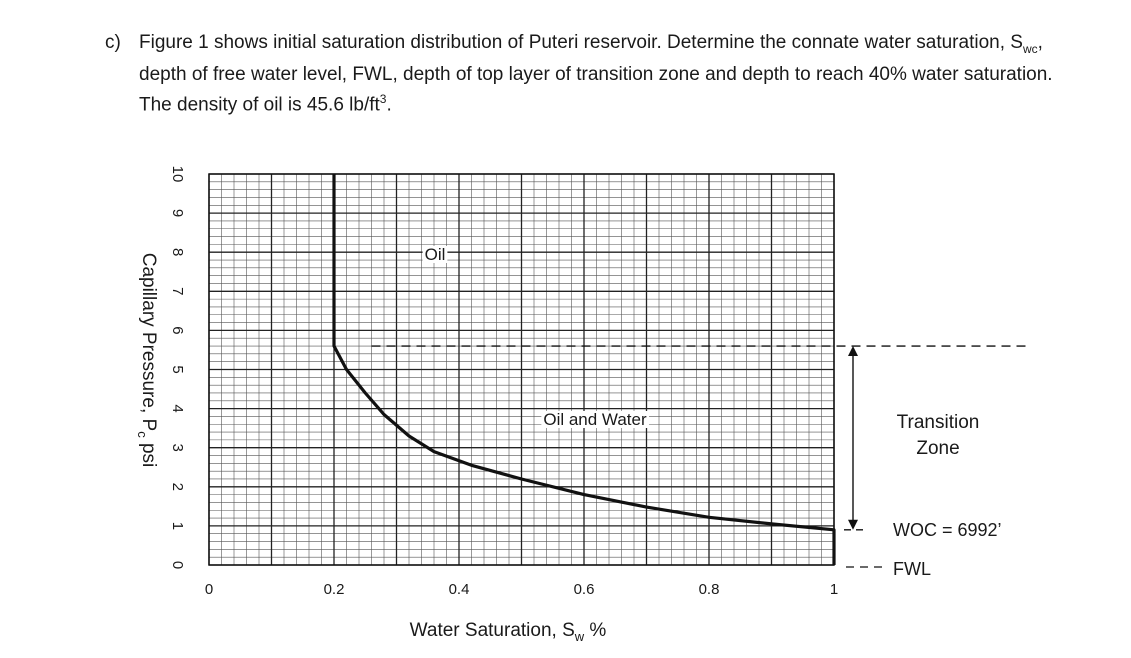 Image resolution: width=1131 pixels, height=658 pixels. Describe the element at coordinates (177, 174) in the screenshot. I see `y-tick-label: 10` at that location.